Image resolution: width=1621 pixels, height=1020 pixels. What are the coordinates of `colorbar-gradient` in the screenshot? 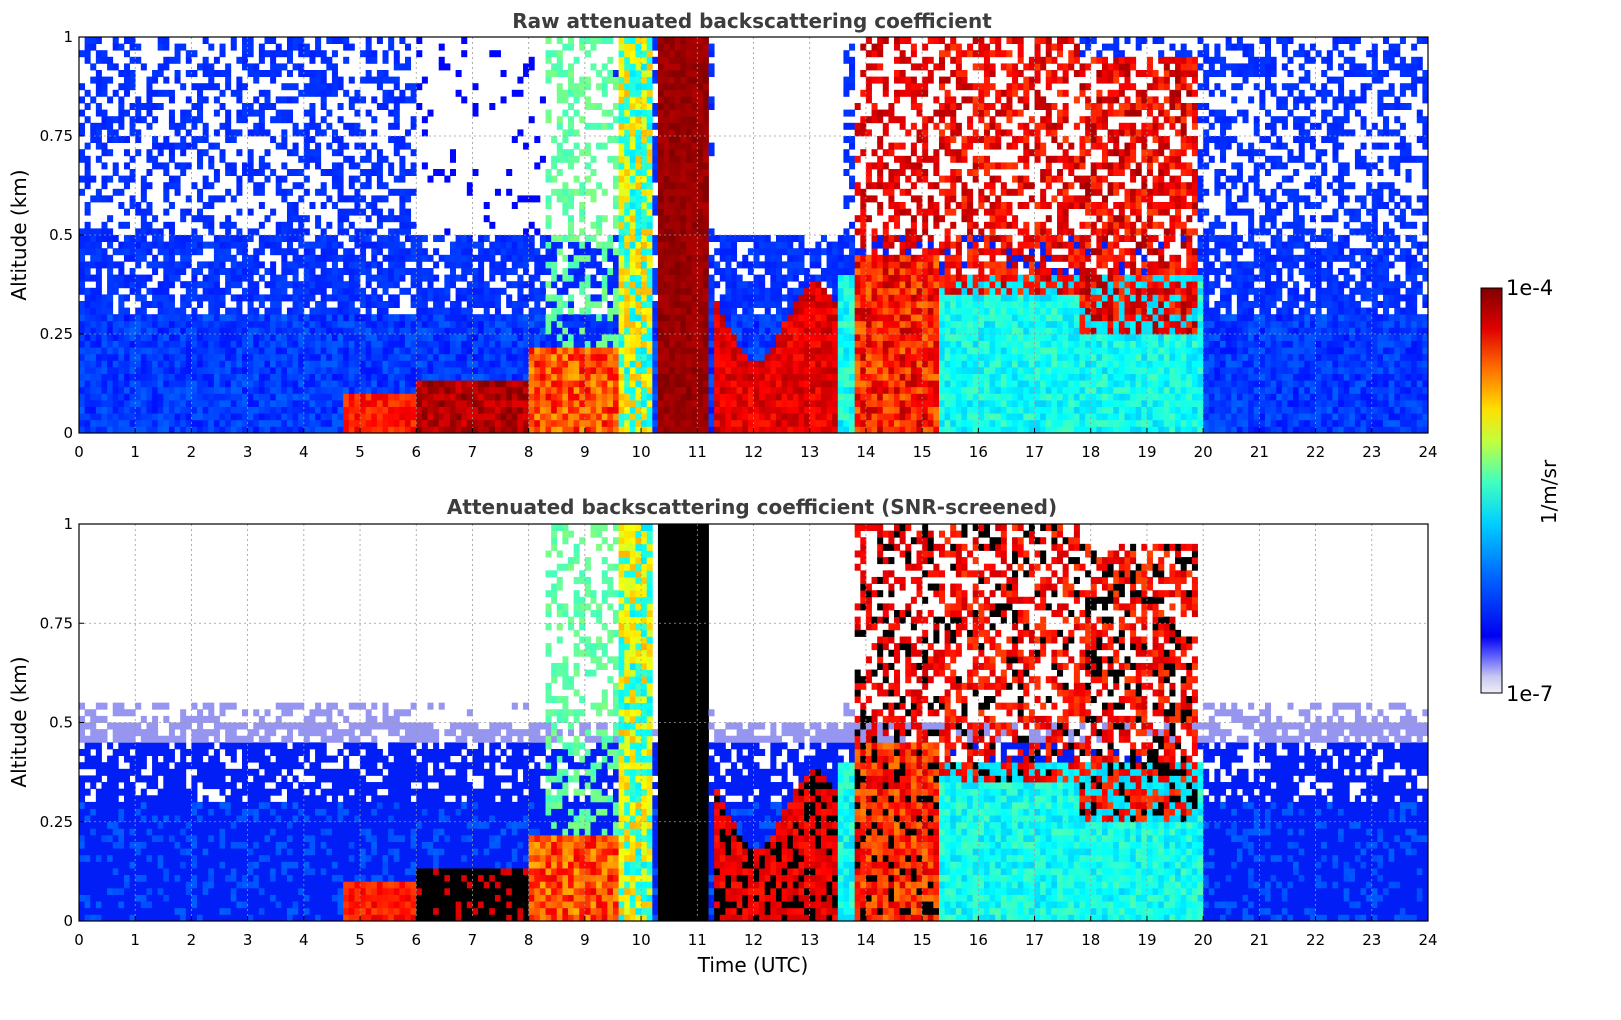 It's located at (1491, 490).